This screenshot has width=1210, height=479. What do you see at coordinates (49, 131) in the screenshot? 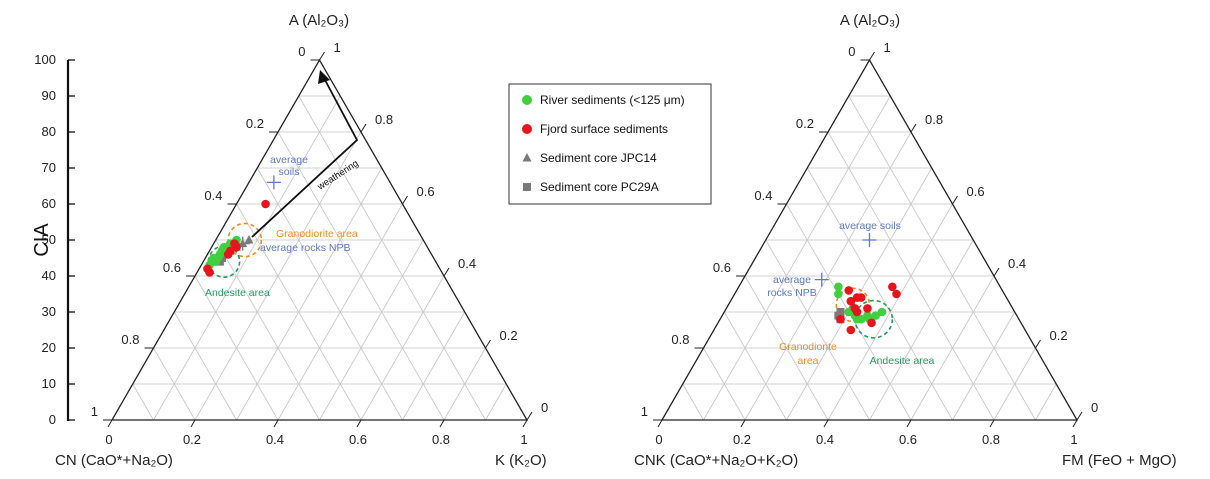
I see `cia-tick-label: 80` at bounding box center [49, 131].